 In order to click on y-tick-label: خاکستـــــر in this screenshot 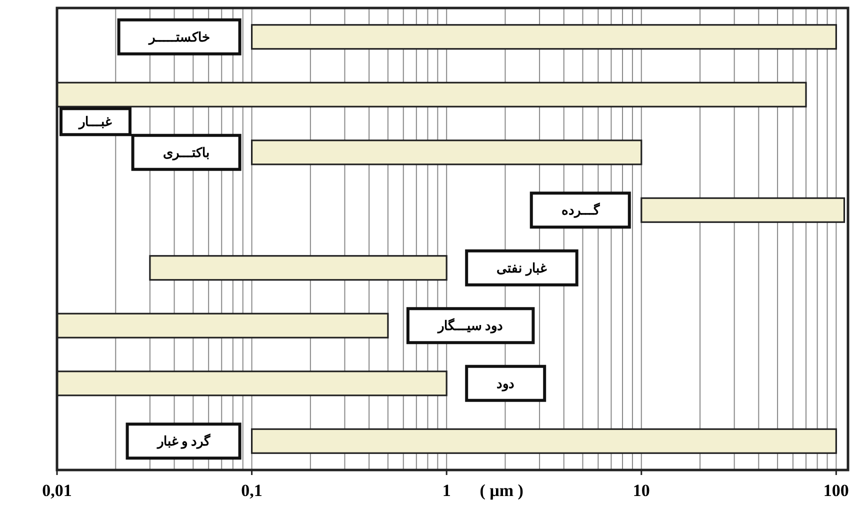, I will do `click(179, 37)`.